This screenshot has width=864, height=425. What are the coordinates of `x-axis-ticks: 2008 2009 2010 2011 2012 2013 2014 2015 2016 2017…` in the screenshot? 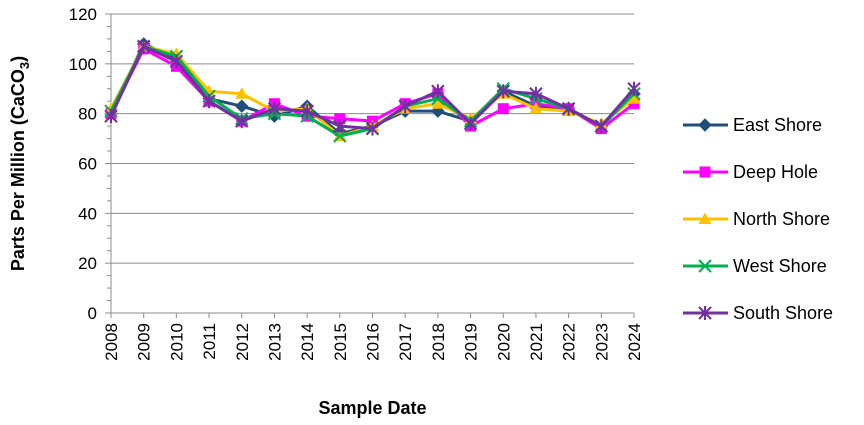 It's located at (373, 342).